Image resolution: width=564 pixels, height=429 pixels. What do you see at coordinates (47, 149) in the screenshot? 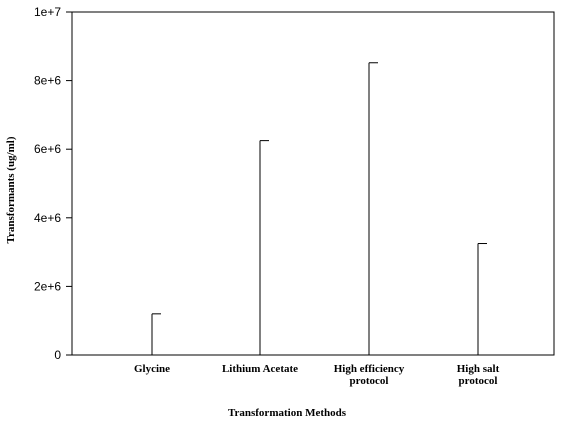
I see `y-tick-label: 6e+6` at bounding box center [47, 149].